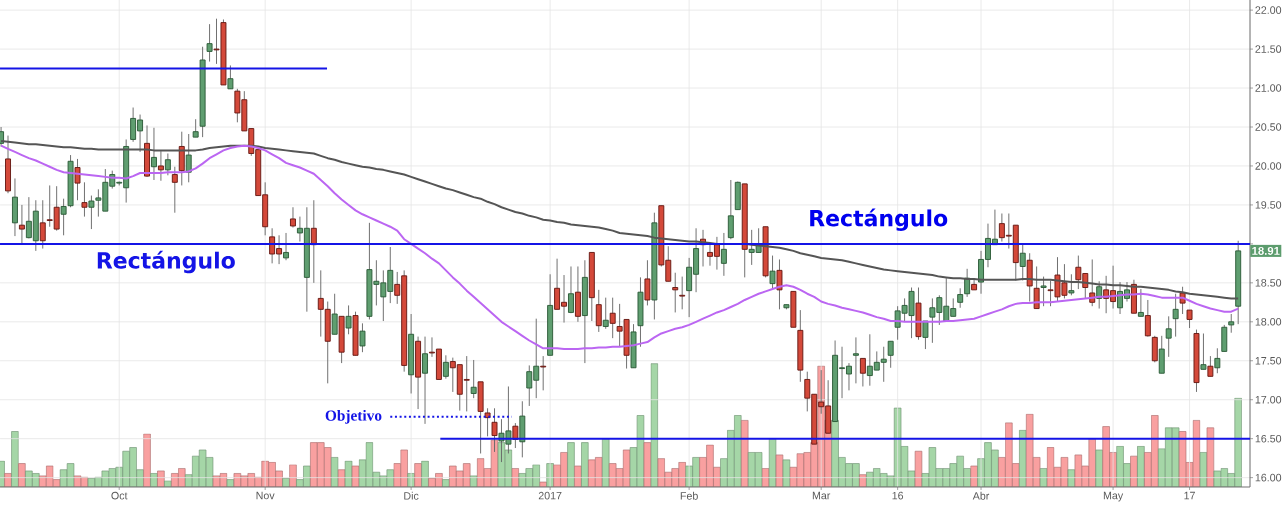 This screenshot has height=506, width=1287. What do you see at coordinates (821, 495) in the screenshot?
I see `x-tick-label: Mar` at bounding box center [821, 495].